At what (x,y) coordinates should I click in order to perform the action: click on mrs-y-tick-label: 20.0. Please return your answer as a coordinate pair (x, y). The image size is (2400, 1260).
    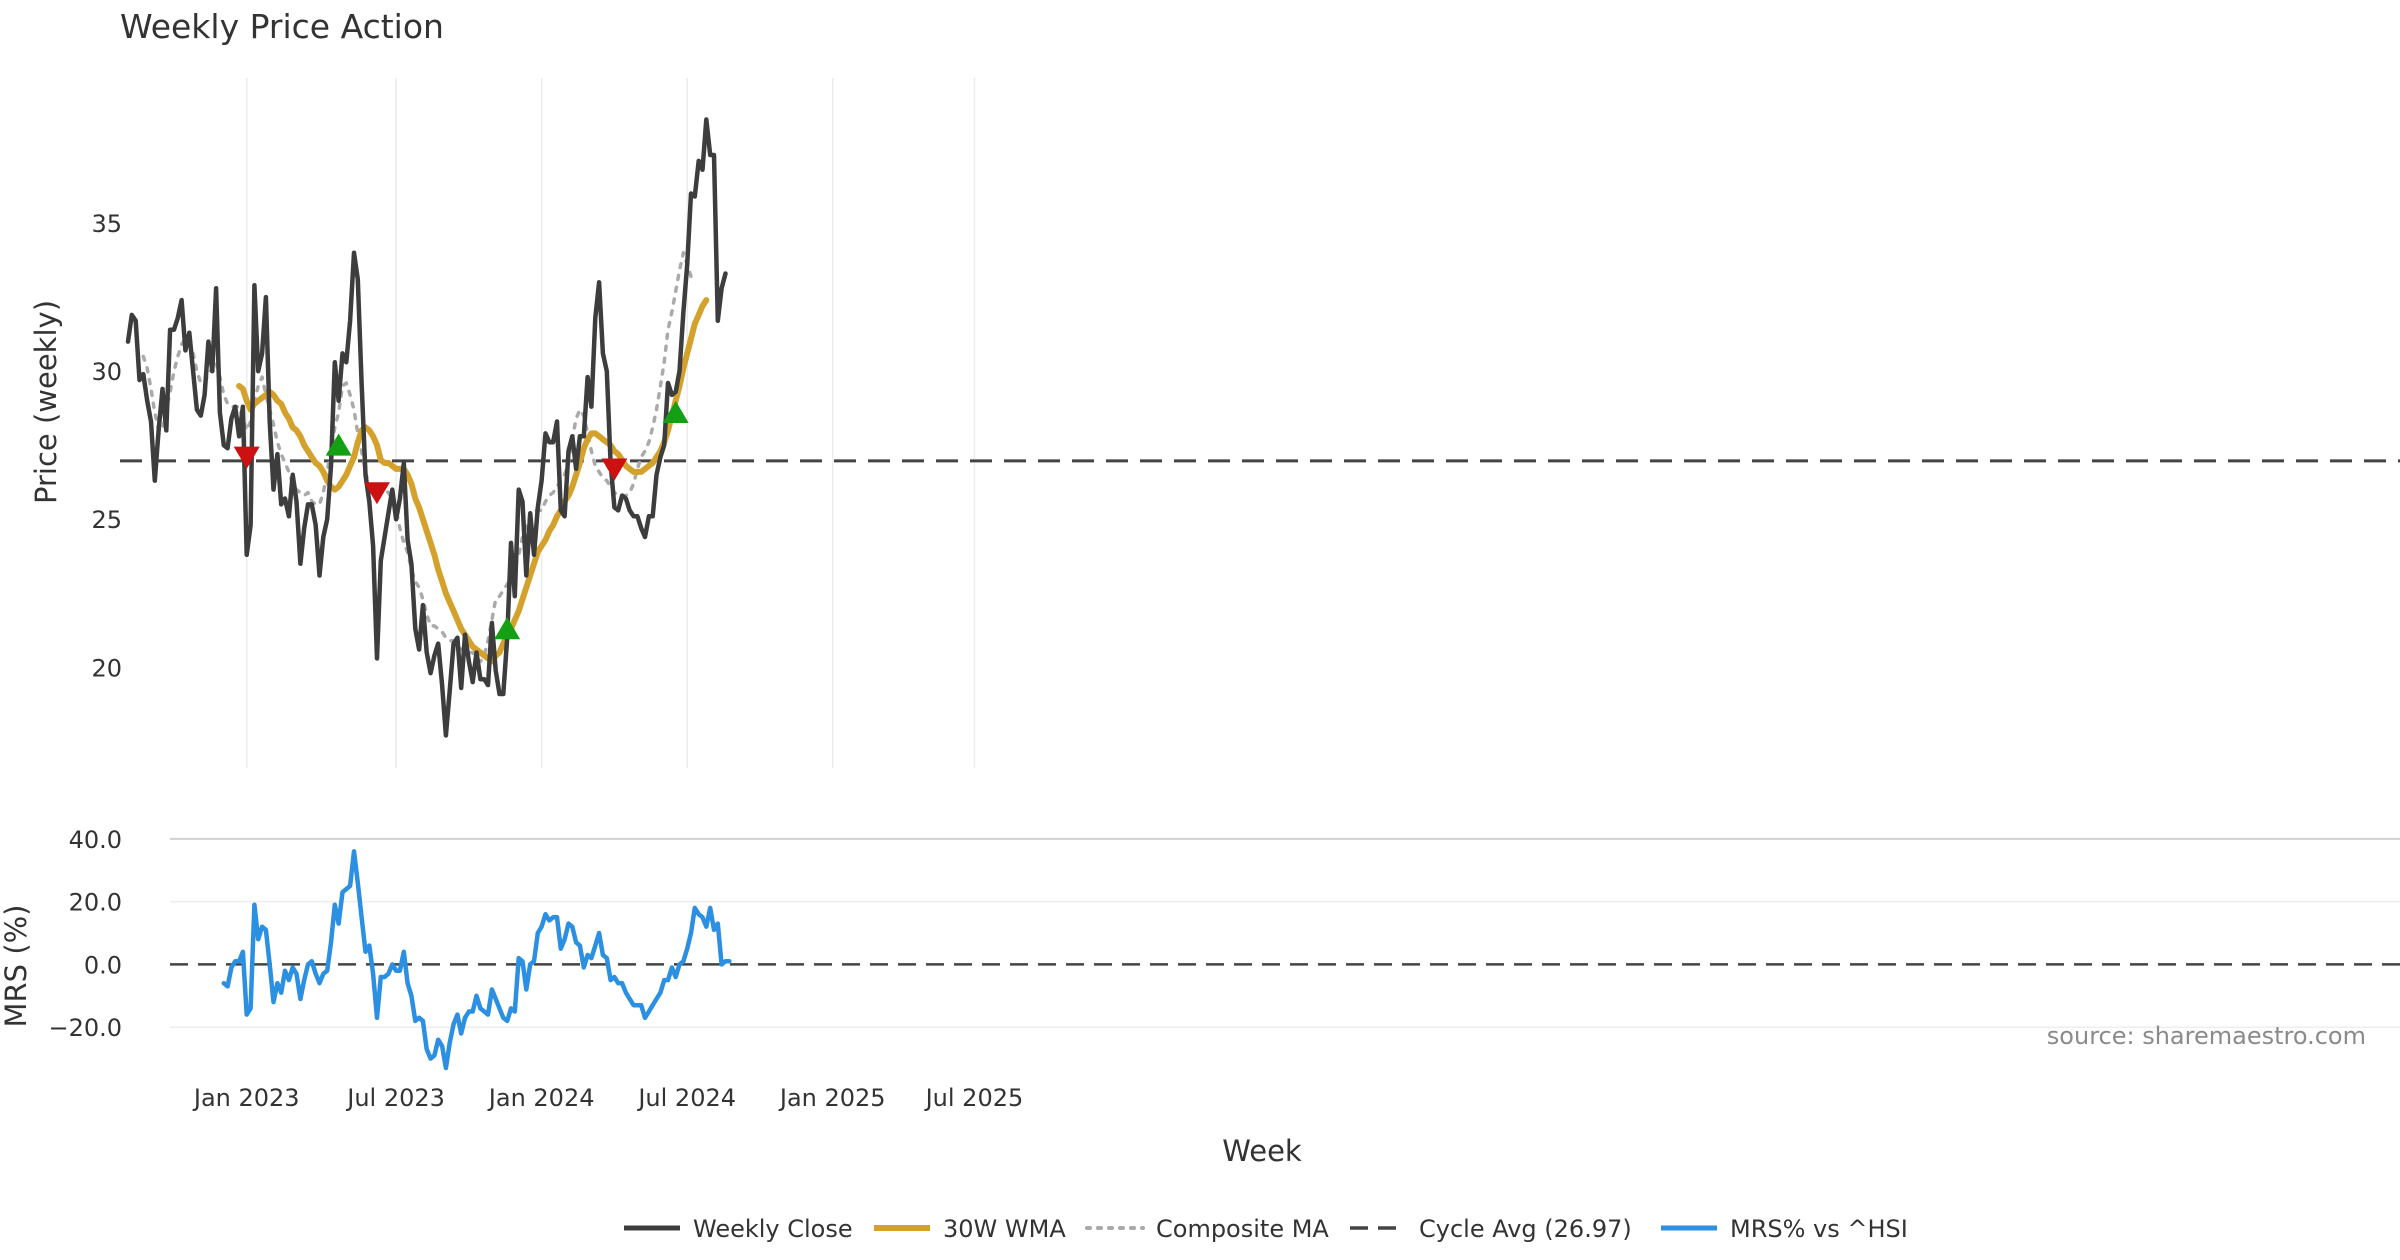
    Looking at the image, I should click on (95, 903).